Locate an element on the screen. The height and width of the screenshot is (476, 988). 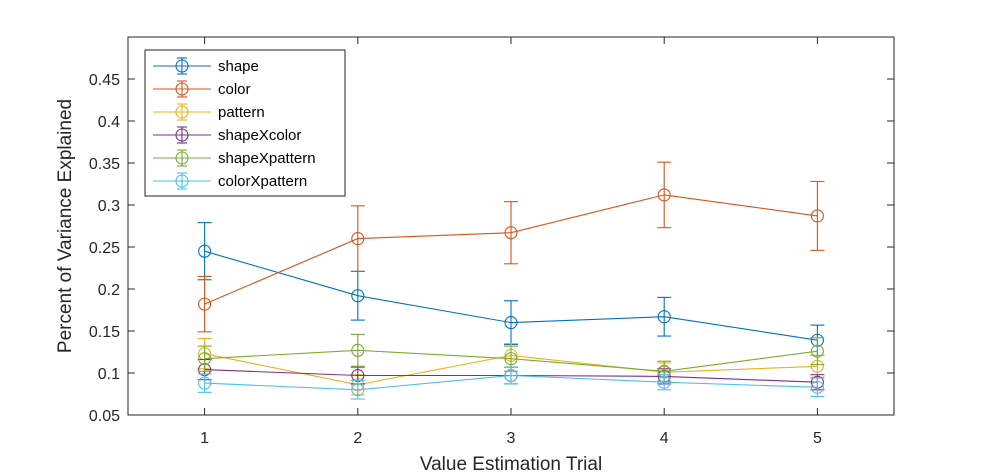
y-tick-label: 0.35 is located at coordinates (104, 164).